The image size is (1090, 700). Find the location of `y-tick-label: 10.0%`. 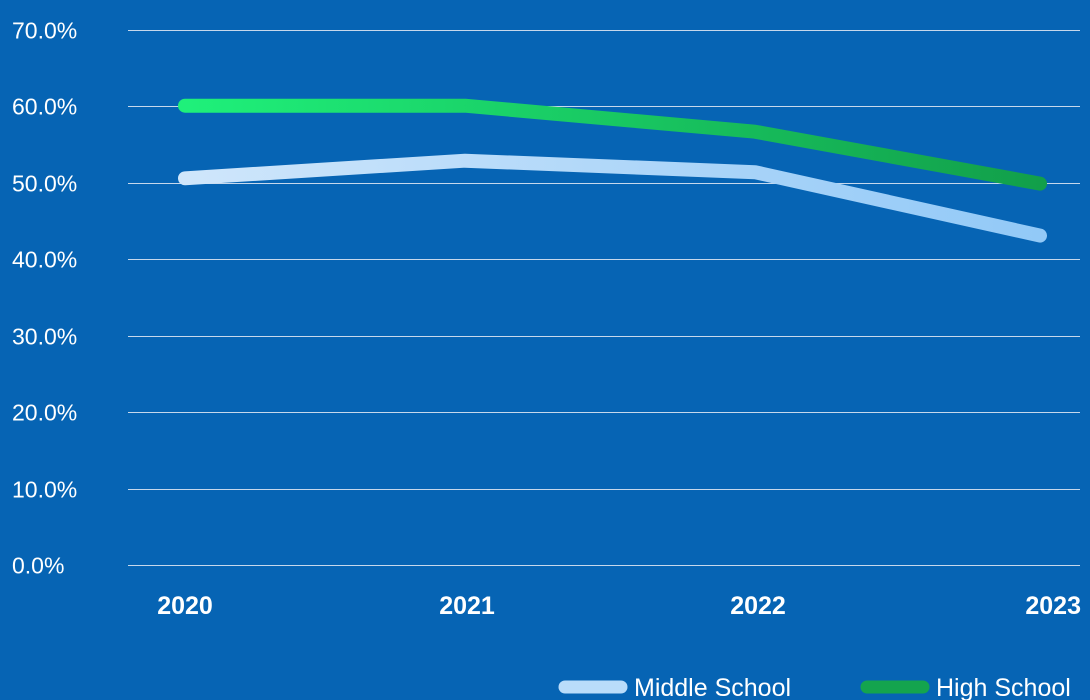

y-tick-label: 10.0% is located at coordinates (44, 490).